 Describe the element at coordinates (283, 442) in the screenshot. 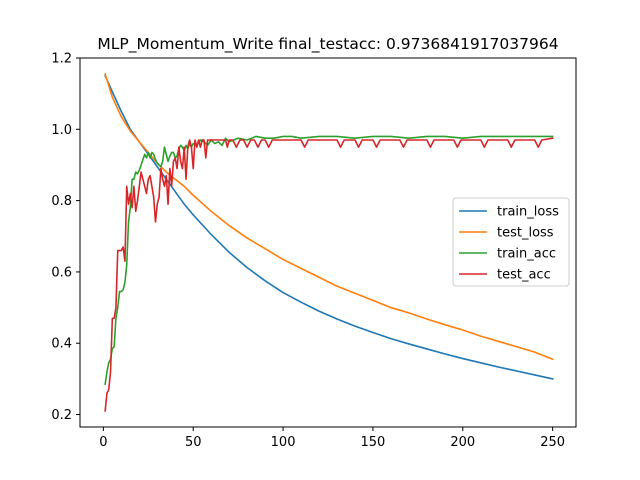

I see `x-tick-label: 100` at that location.